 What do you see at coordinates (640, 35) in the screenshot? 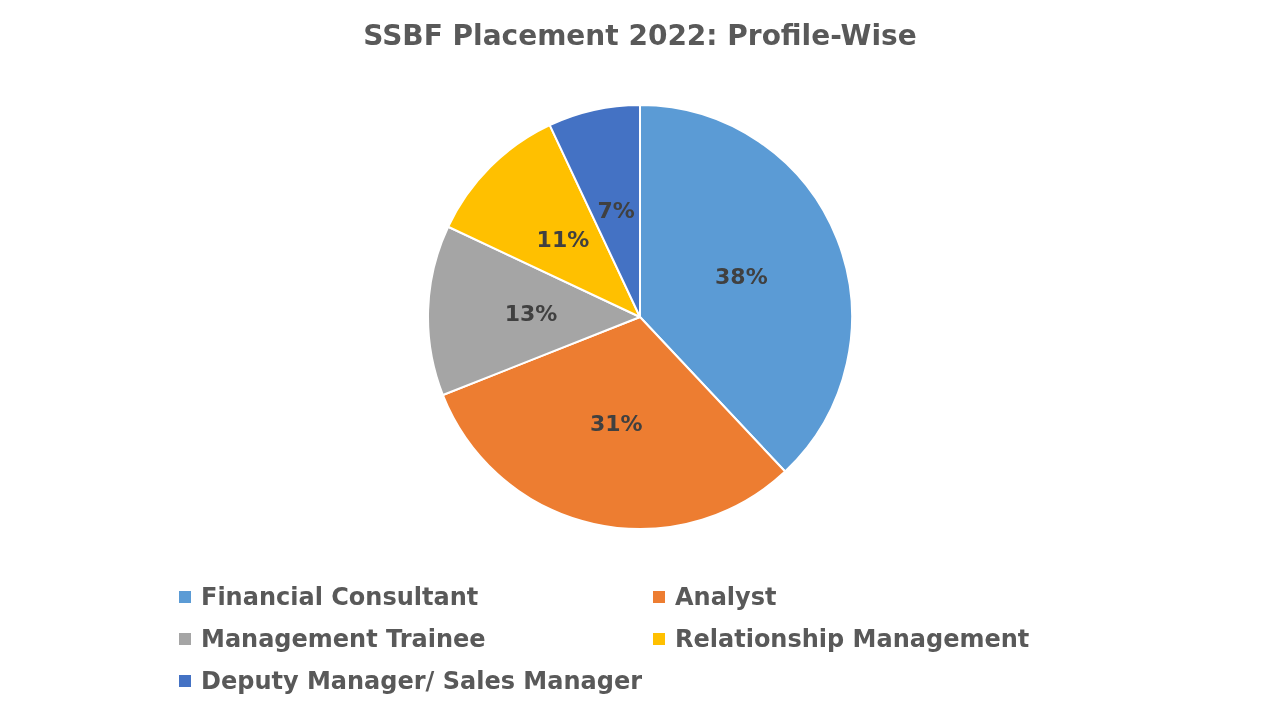
I see `chart-title: SSBF Placement 2022: Profile-Wise` at bounding box center [640, 35].